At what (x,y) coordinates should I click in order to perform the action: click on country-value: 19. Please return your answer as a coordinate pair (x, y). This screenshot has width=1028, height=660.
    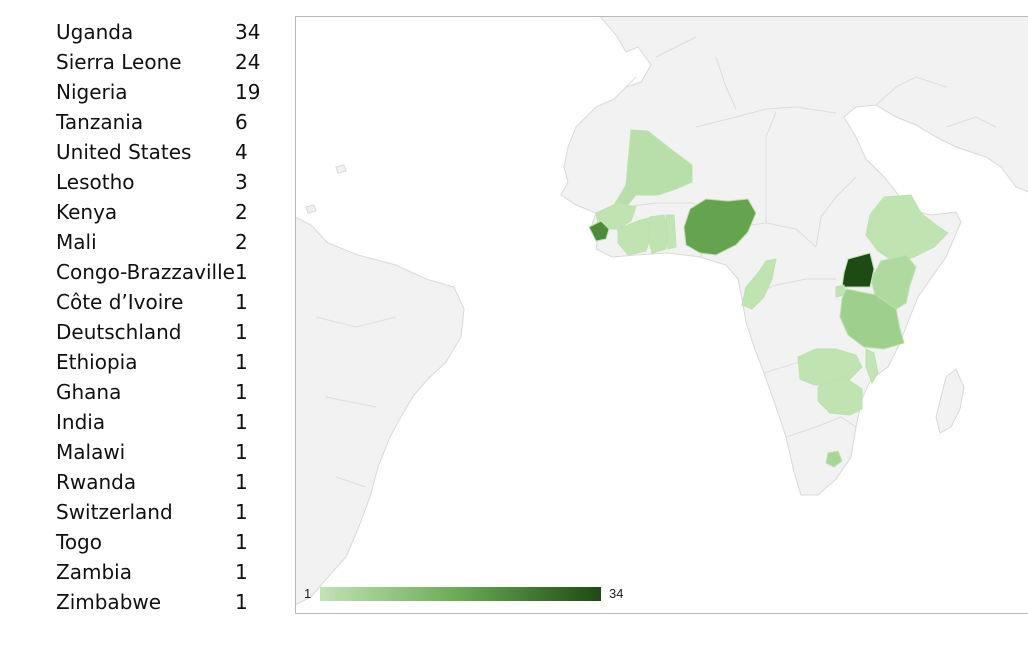
    Looking at the image, I should click on (248, 92).